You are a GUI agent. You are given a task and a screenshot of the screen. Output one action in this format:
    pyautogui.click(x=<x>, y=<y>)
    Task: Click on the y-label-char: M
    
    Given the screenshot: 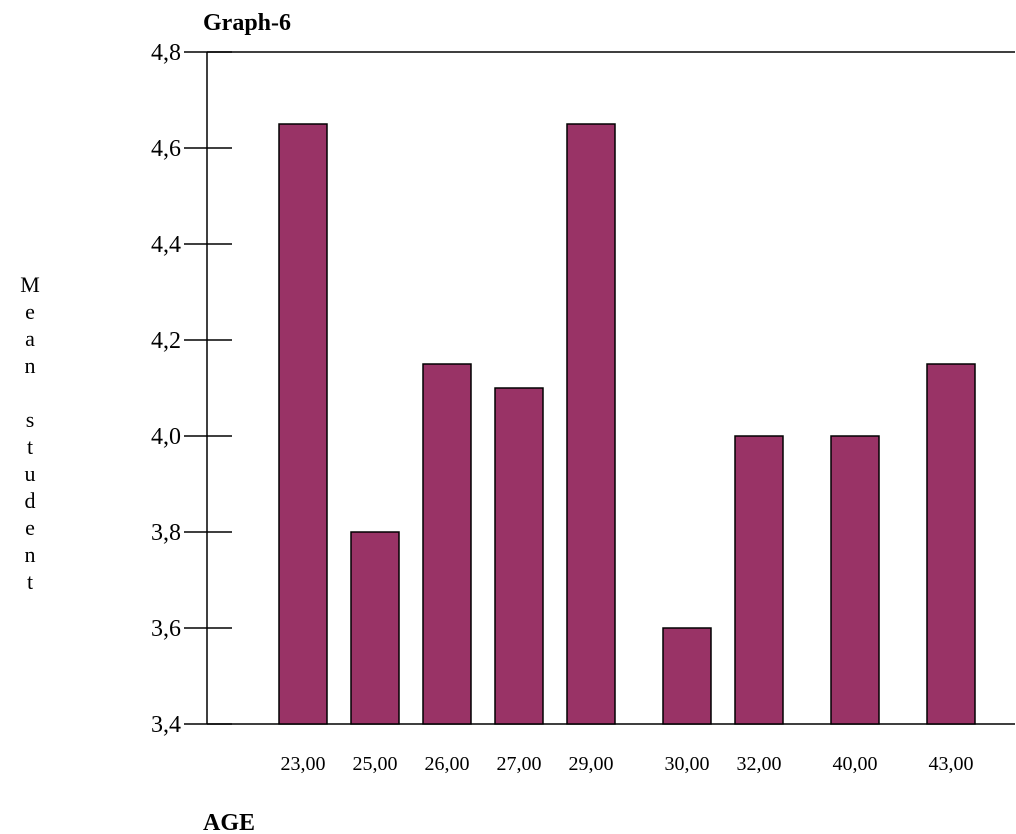 What is the action you would take?
    pyautogui.click(x=30, y=284)
    